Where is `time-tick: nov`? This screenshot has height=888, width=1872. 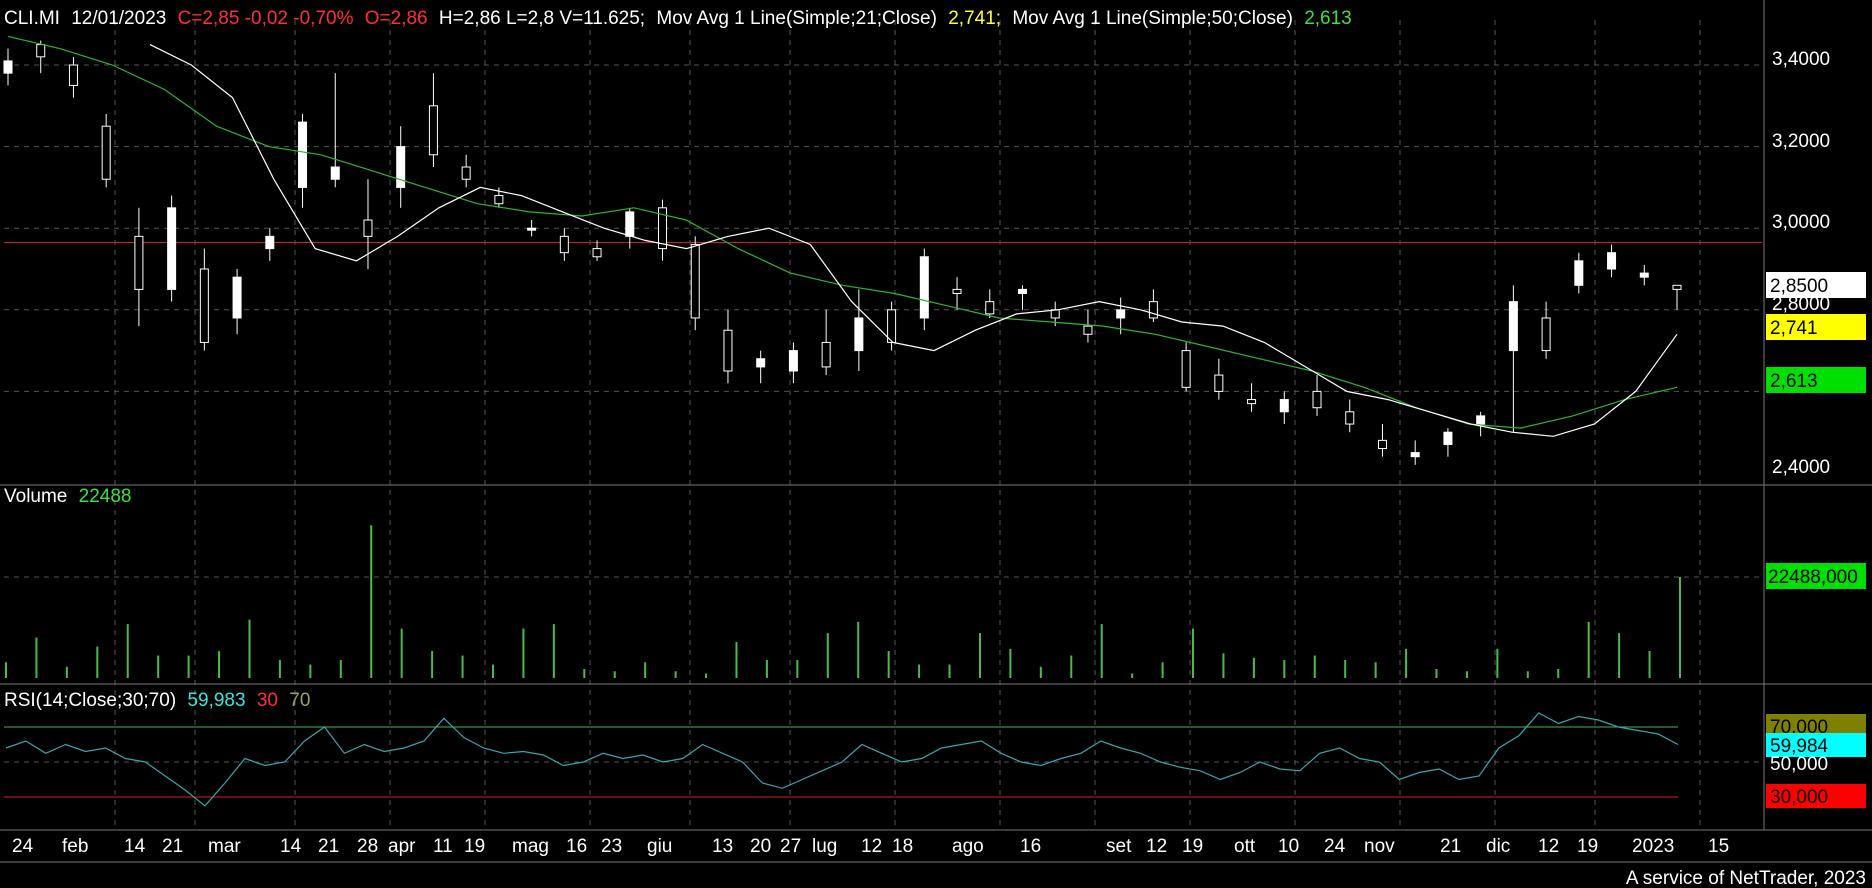 time-tick: nov is located at coordinates (1379, 846).